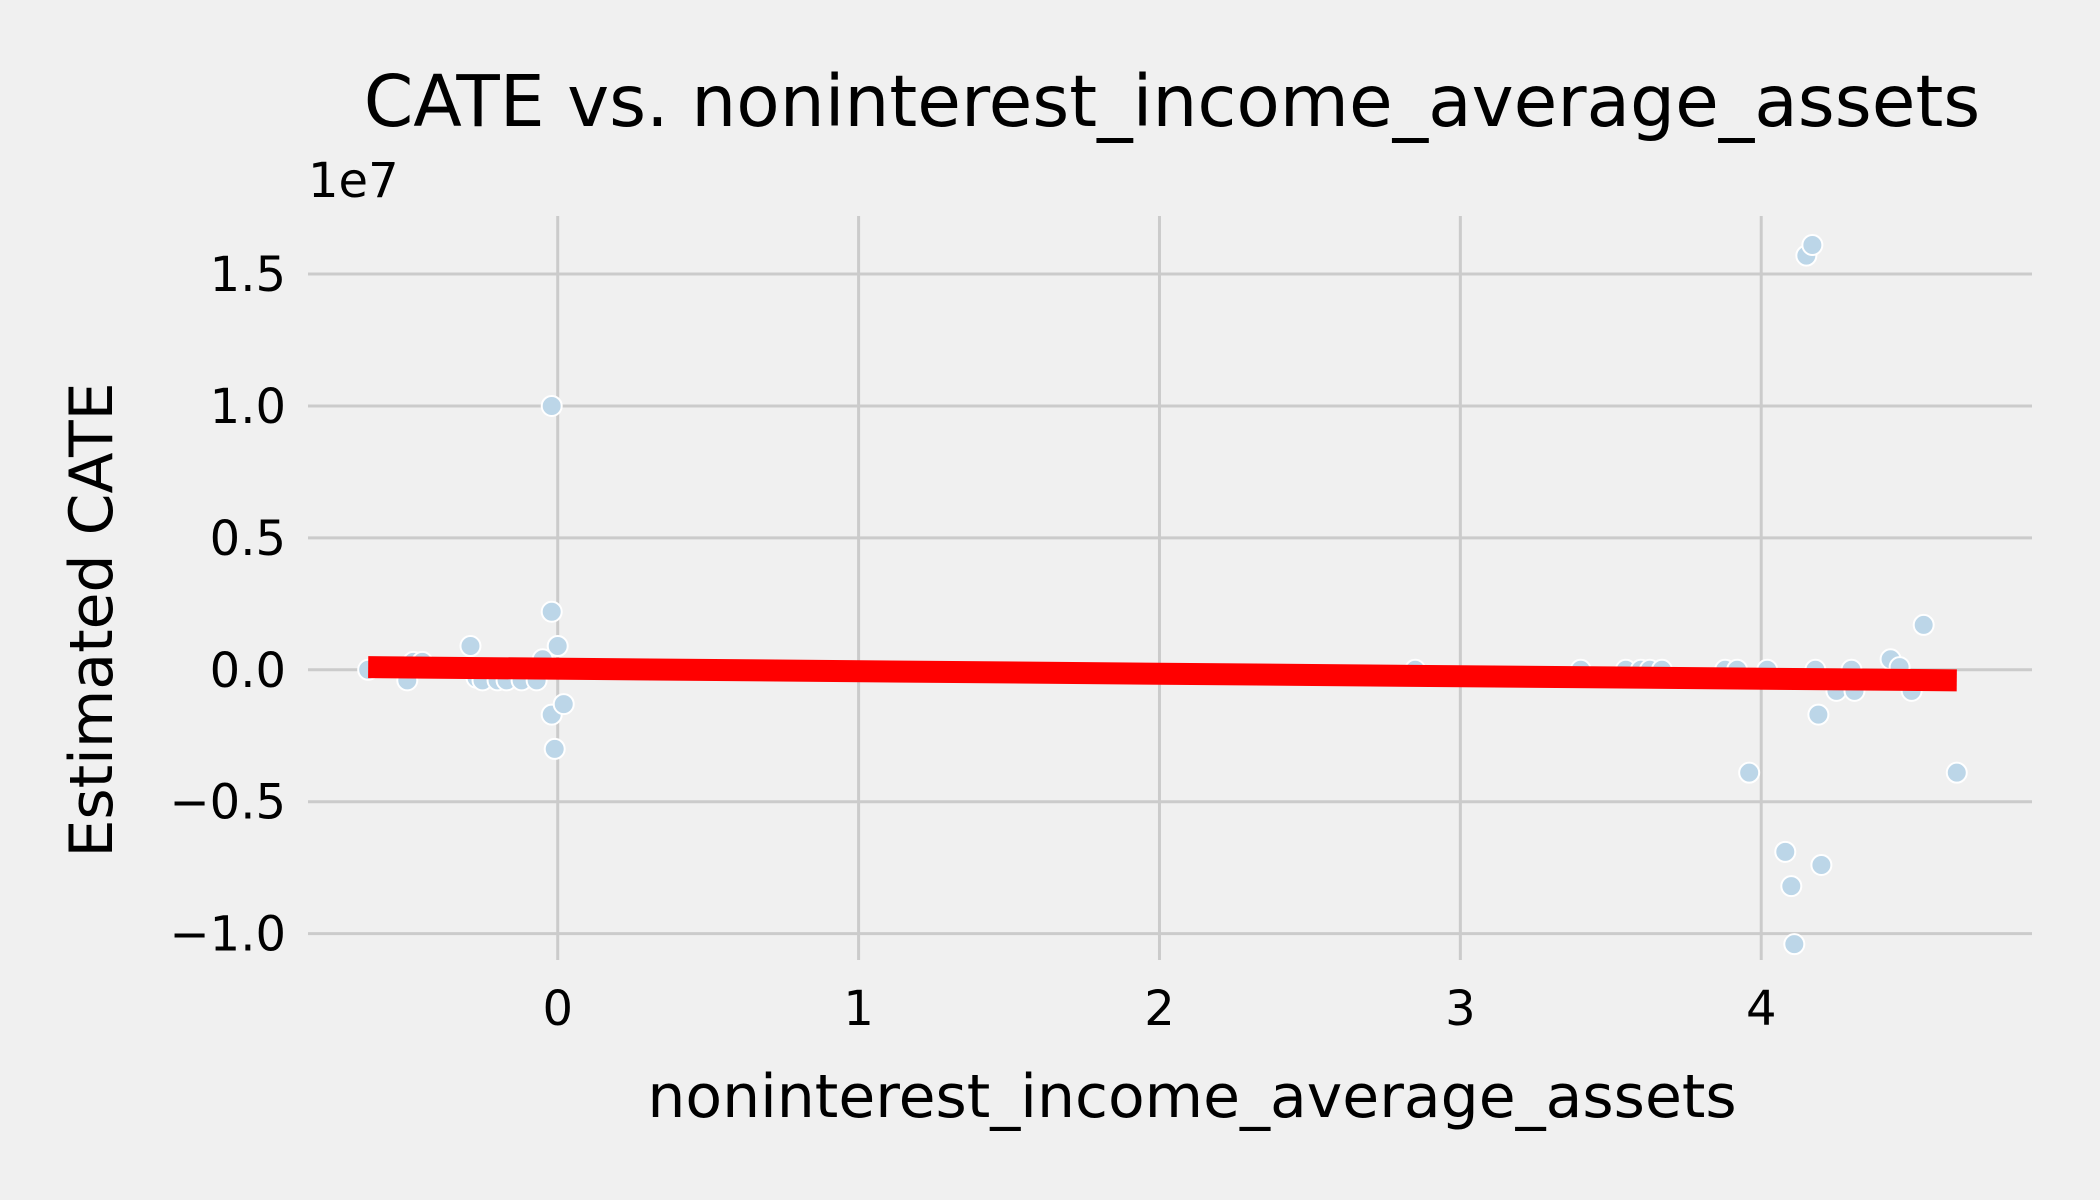 The width and height of the screenshot is (2100, 1200). Describe the element at coordinates (248, 407) in the screenshot. I see `y-tick-label: 1.0` at that location.